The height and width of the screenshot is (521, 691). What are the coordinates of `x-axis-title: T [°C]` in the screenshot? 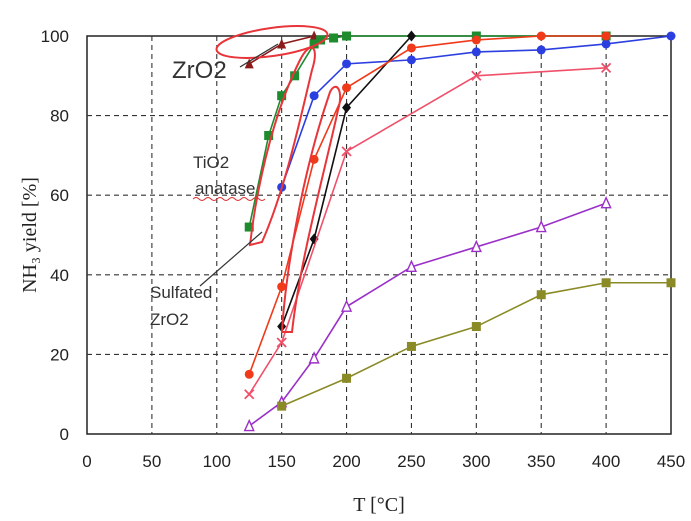 It's located at (379, 505).